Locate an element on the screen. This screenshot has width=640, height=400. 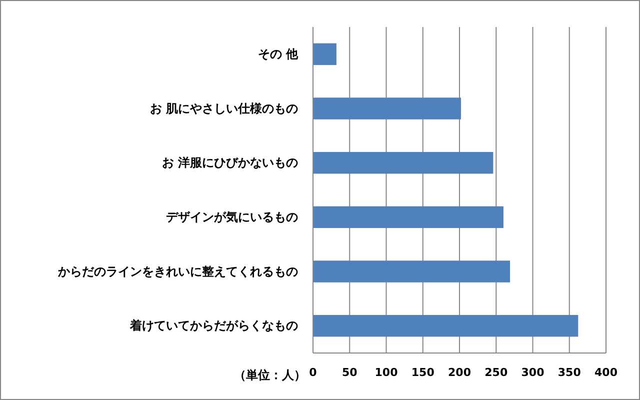
x-tick-label: 150 is located at coordinates (423, 372).